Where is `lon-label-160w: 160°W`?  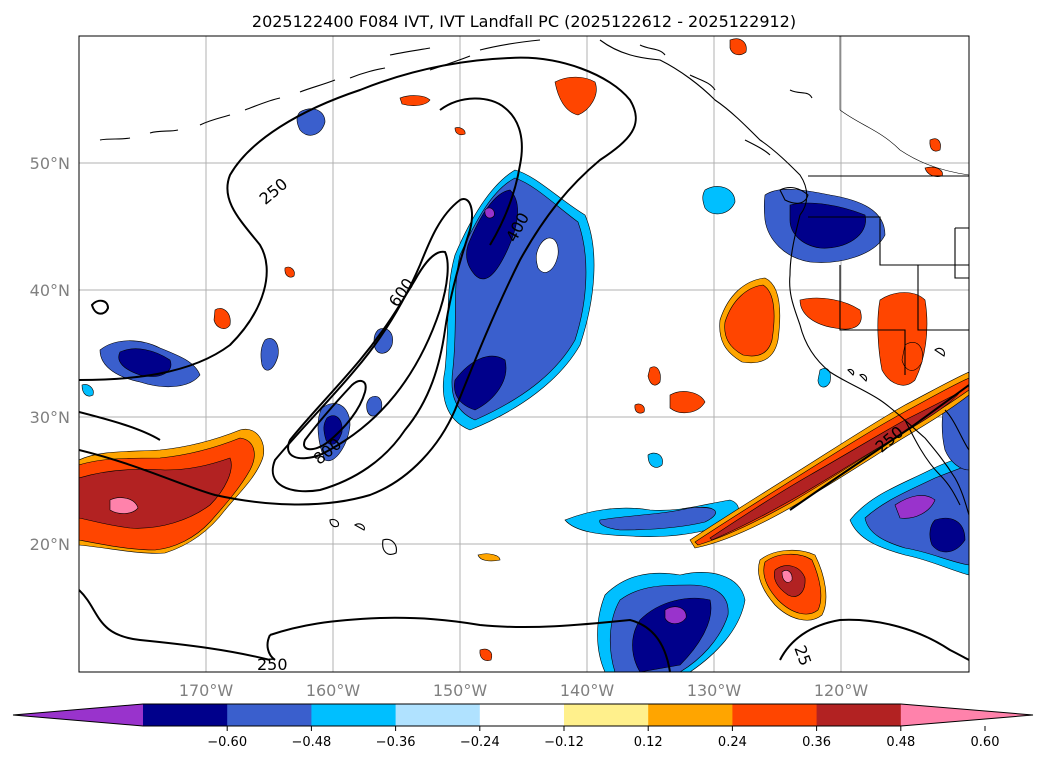 lon-label-160w: 160°W is located at coordinates (333, 690).